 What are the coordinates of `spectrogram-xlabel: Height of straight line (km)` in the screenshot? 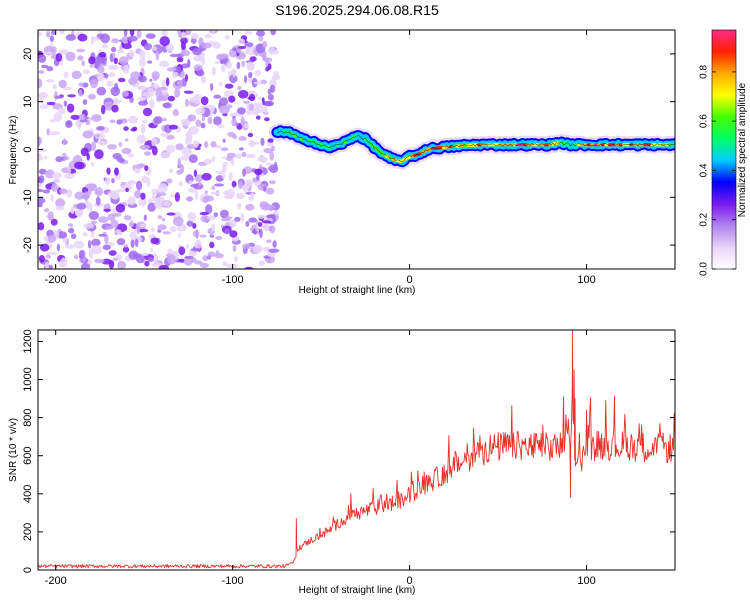 It's located at (357, 290).